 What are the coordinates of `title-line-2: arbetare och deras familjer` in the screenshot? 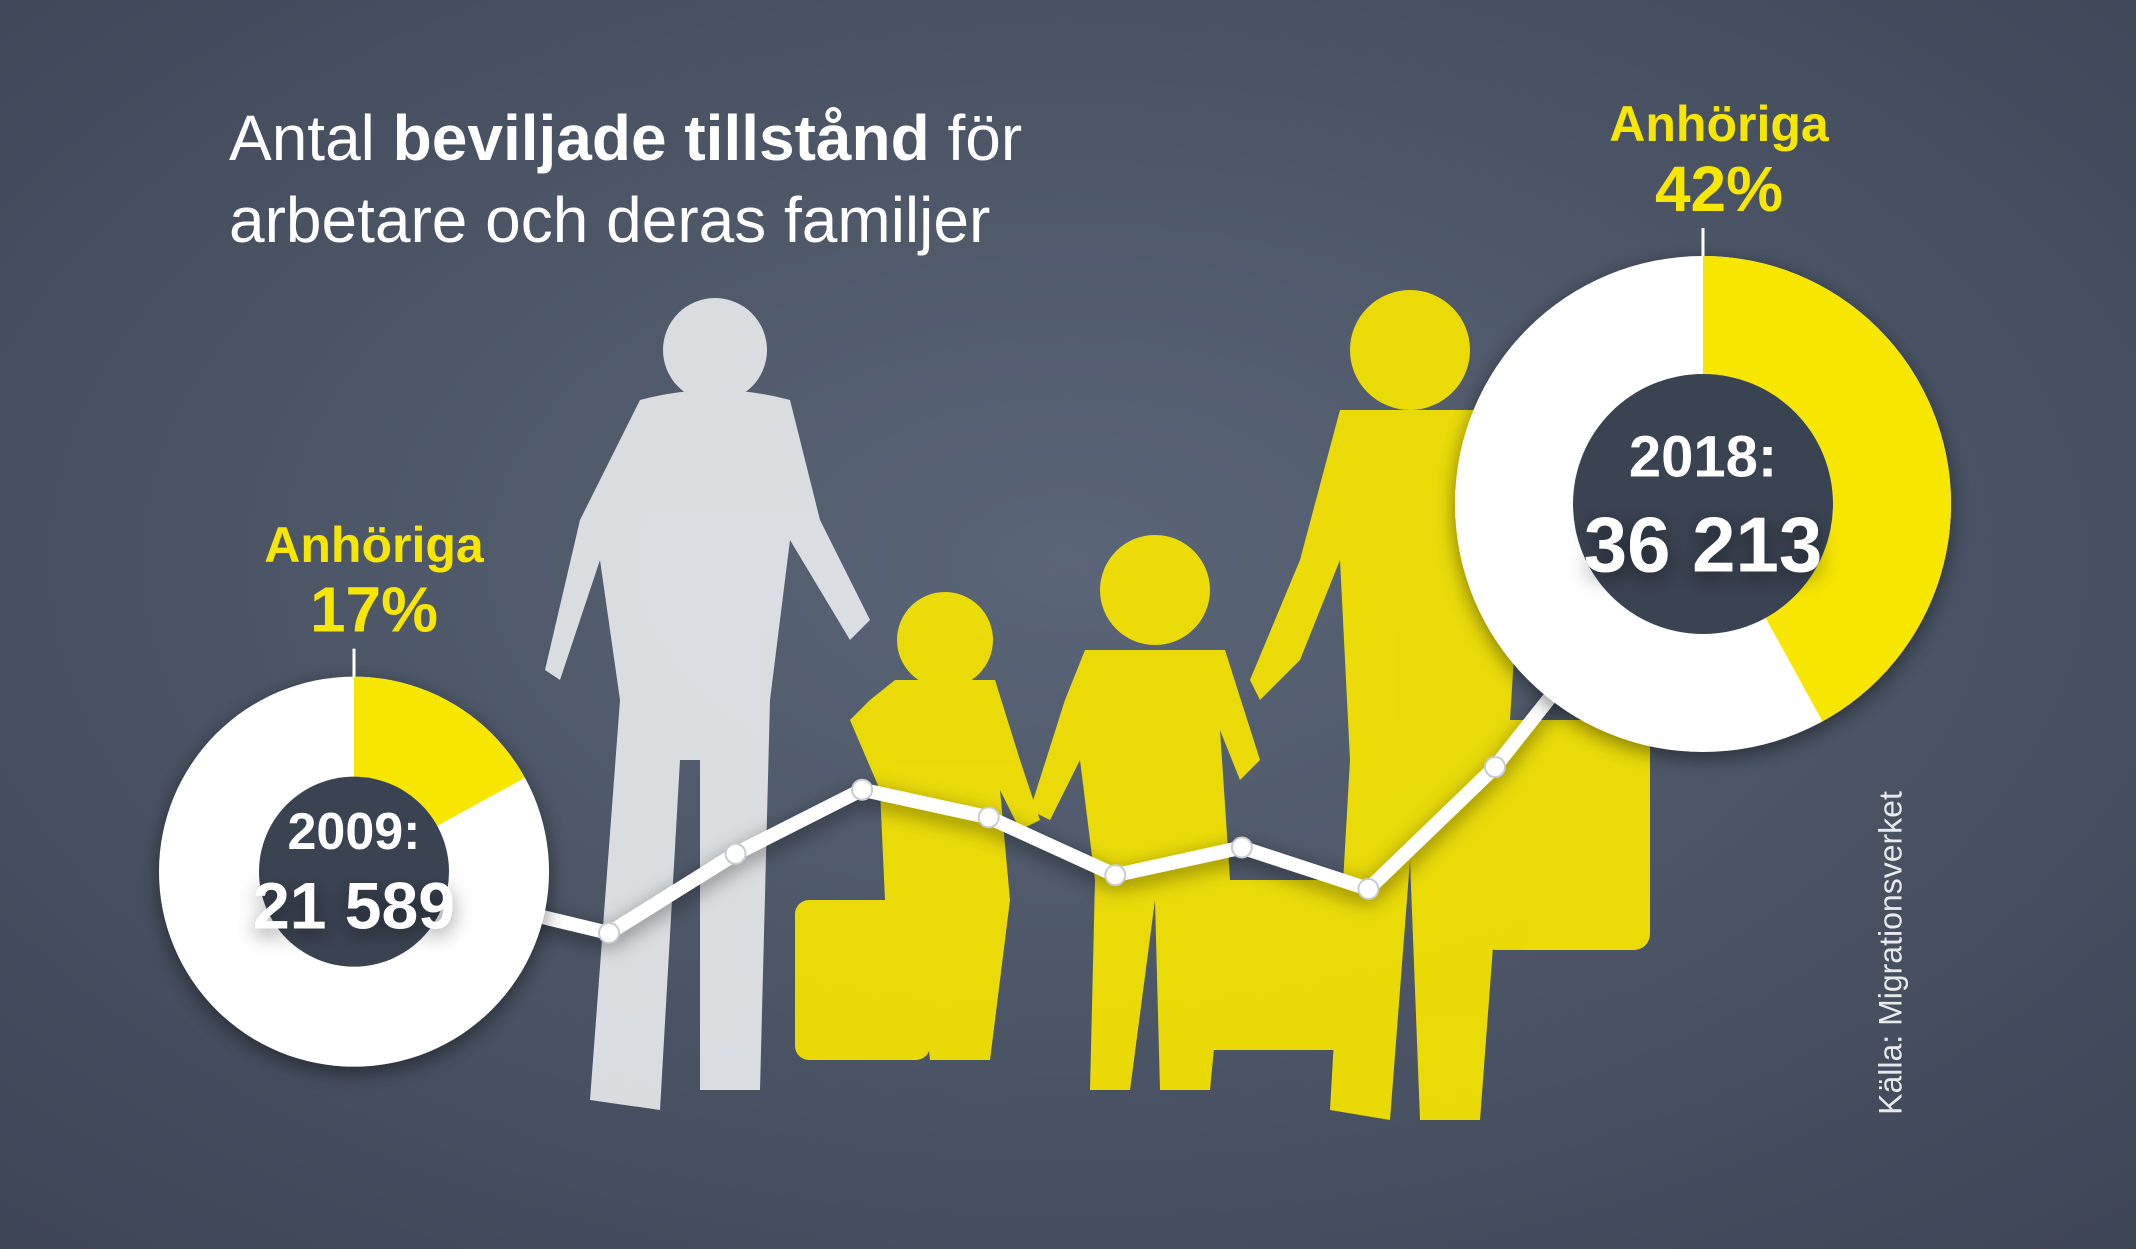 It's located at (609, 220).